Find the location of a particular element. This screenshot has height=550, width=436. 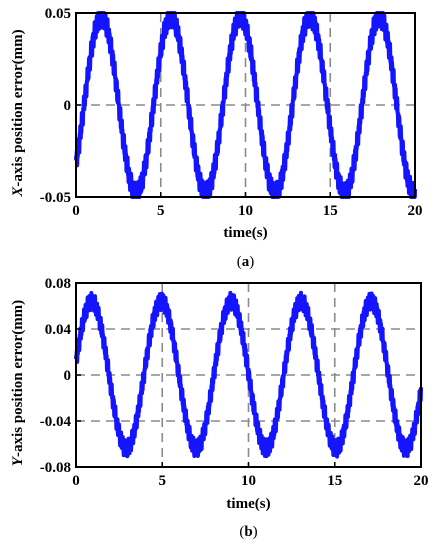

y-axis-label-italic: X is located at coordinates (18, 192).